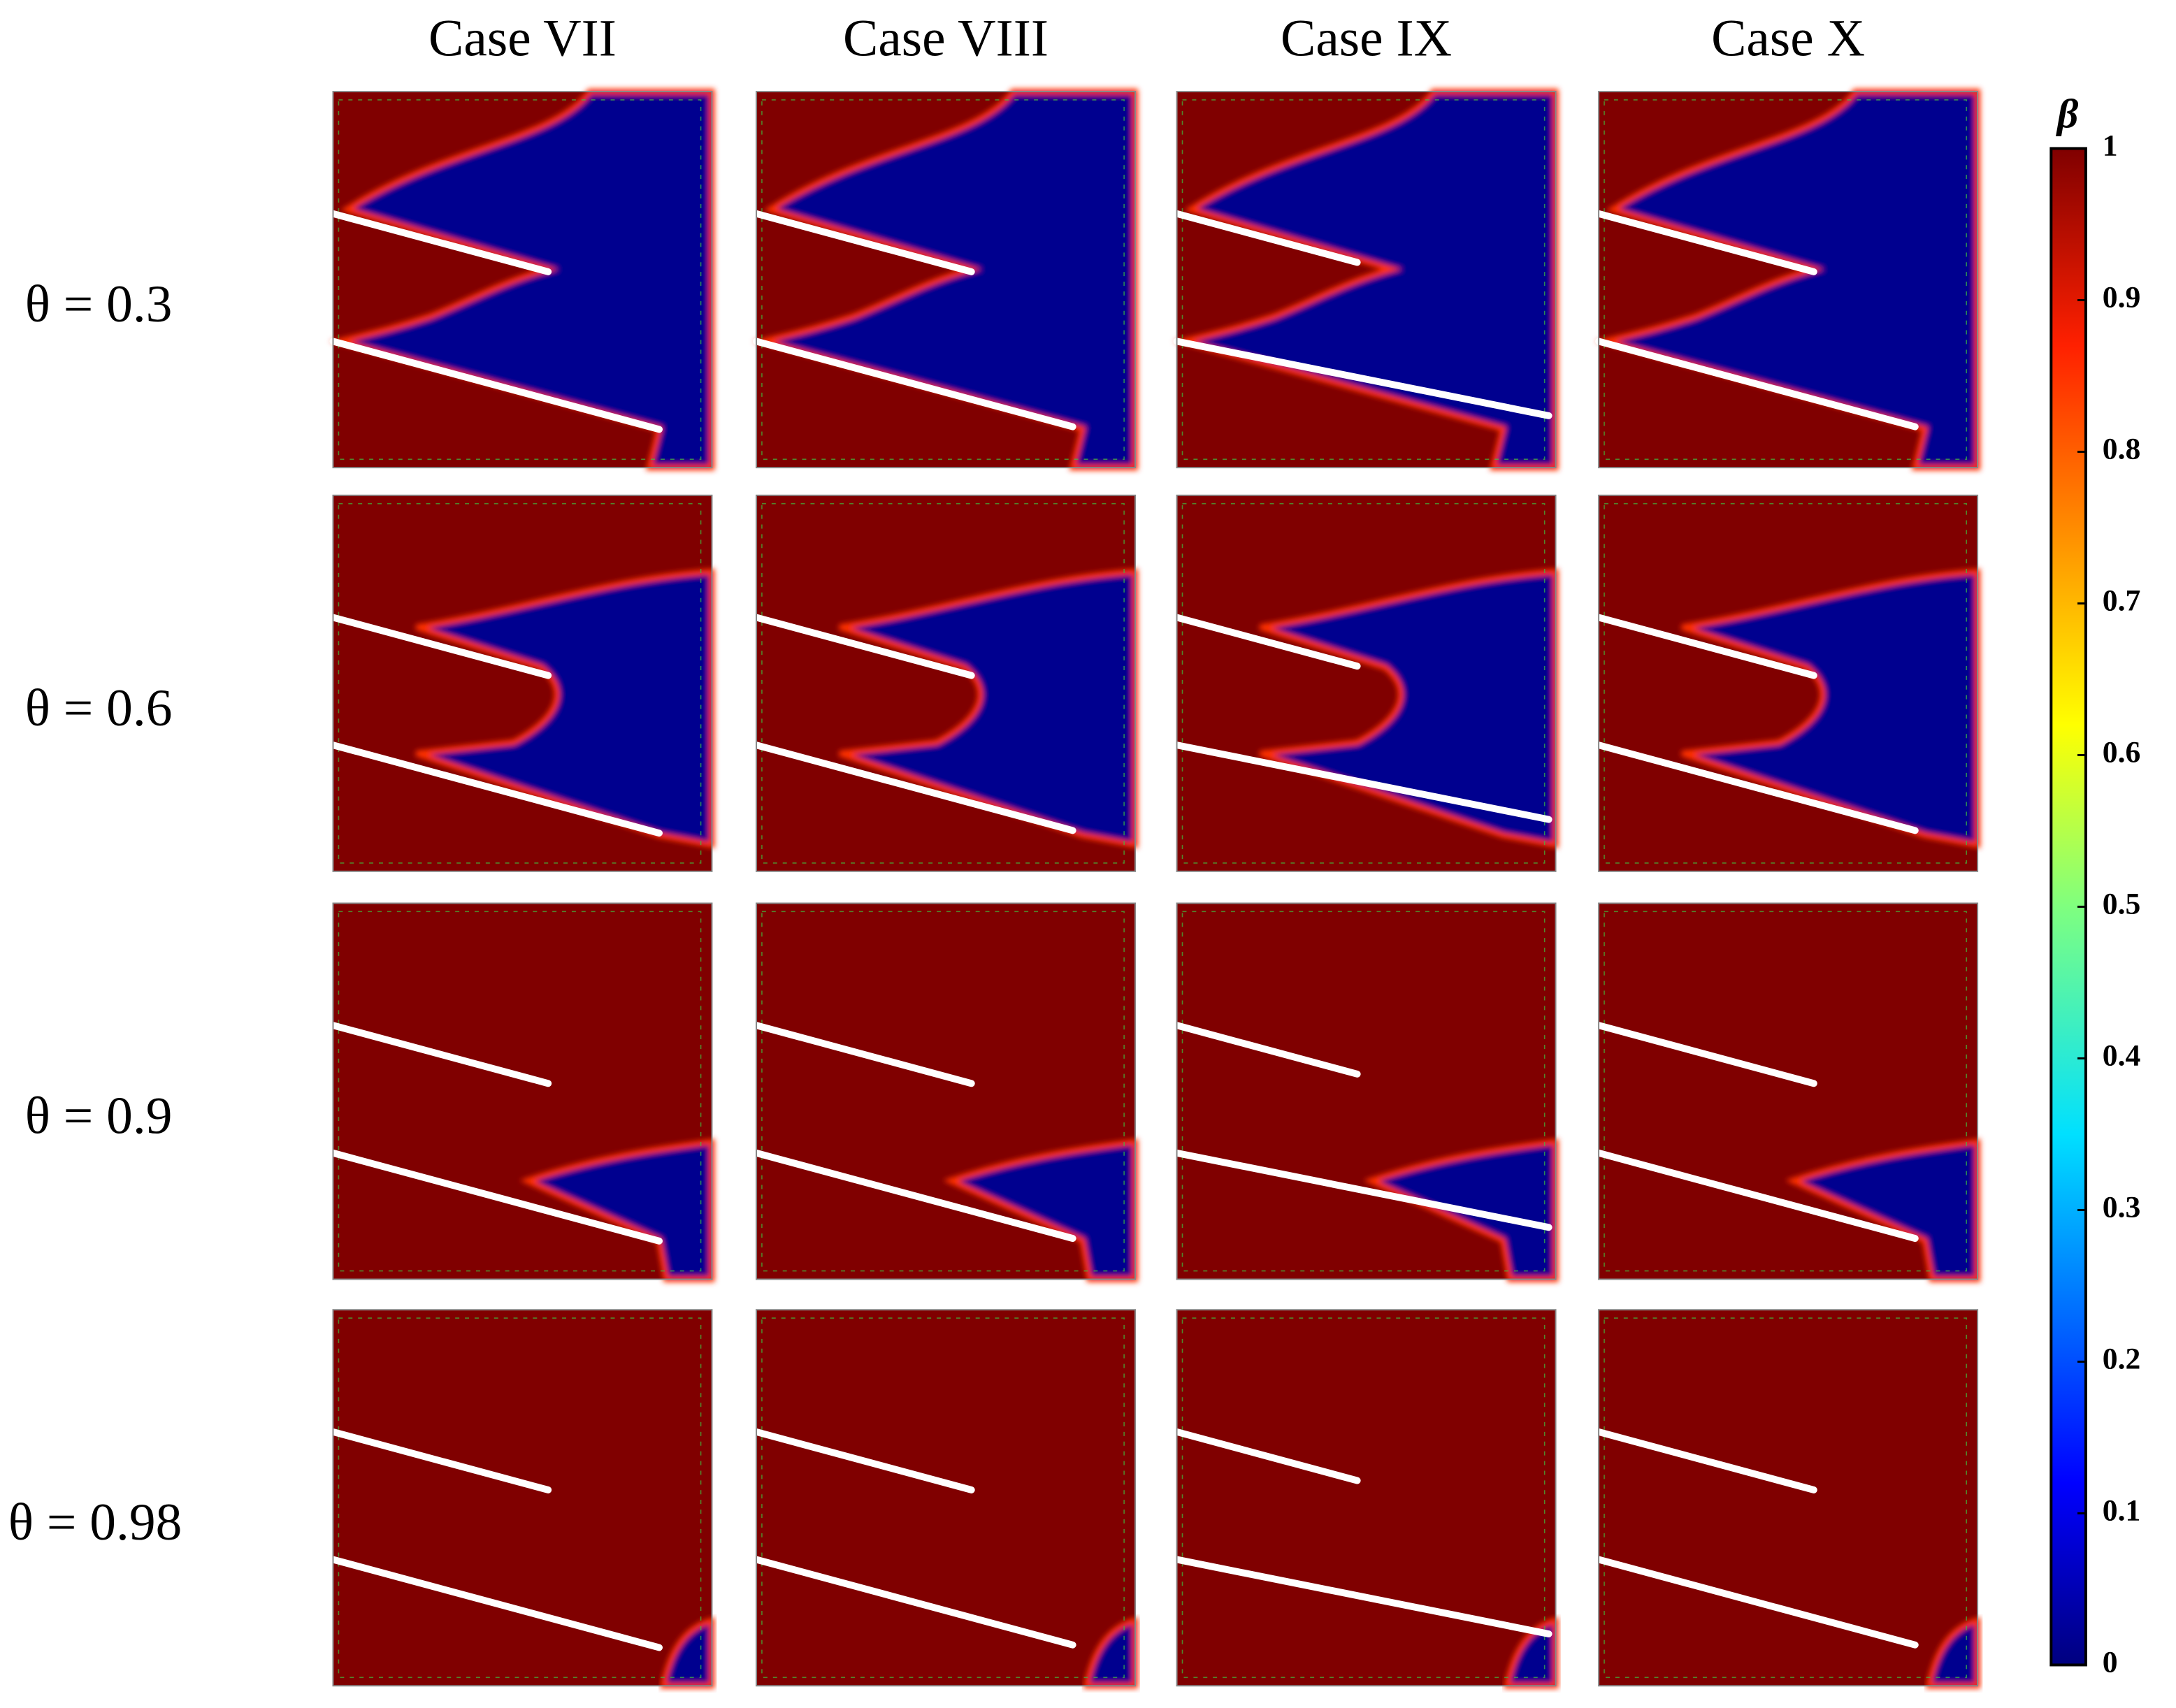  Describe the element at coordinates (2122, 1055) in the screenshot. I see `colorbar-tick-label: 0.4` at that location.